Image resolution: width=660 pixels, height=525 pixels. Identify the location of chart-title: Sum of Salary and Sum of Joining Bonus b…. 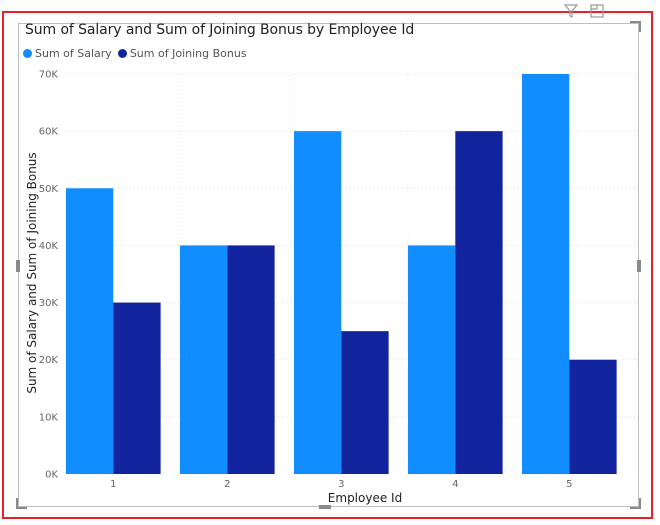
(220, 30).